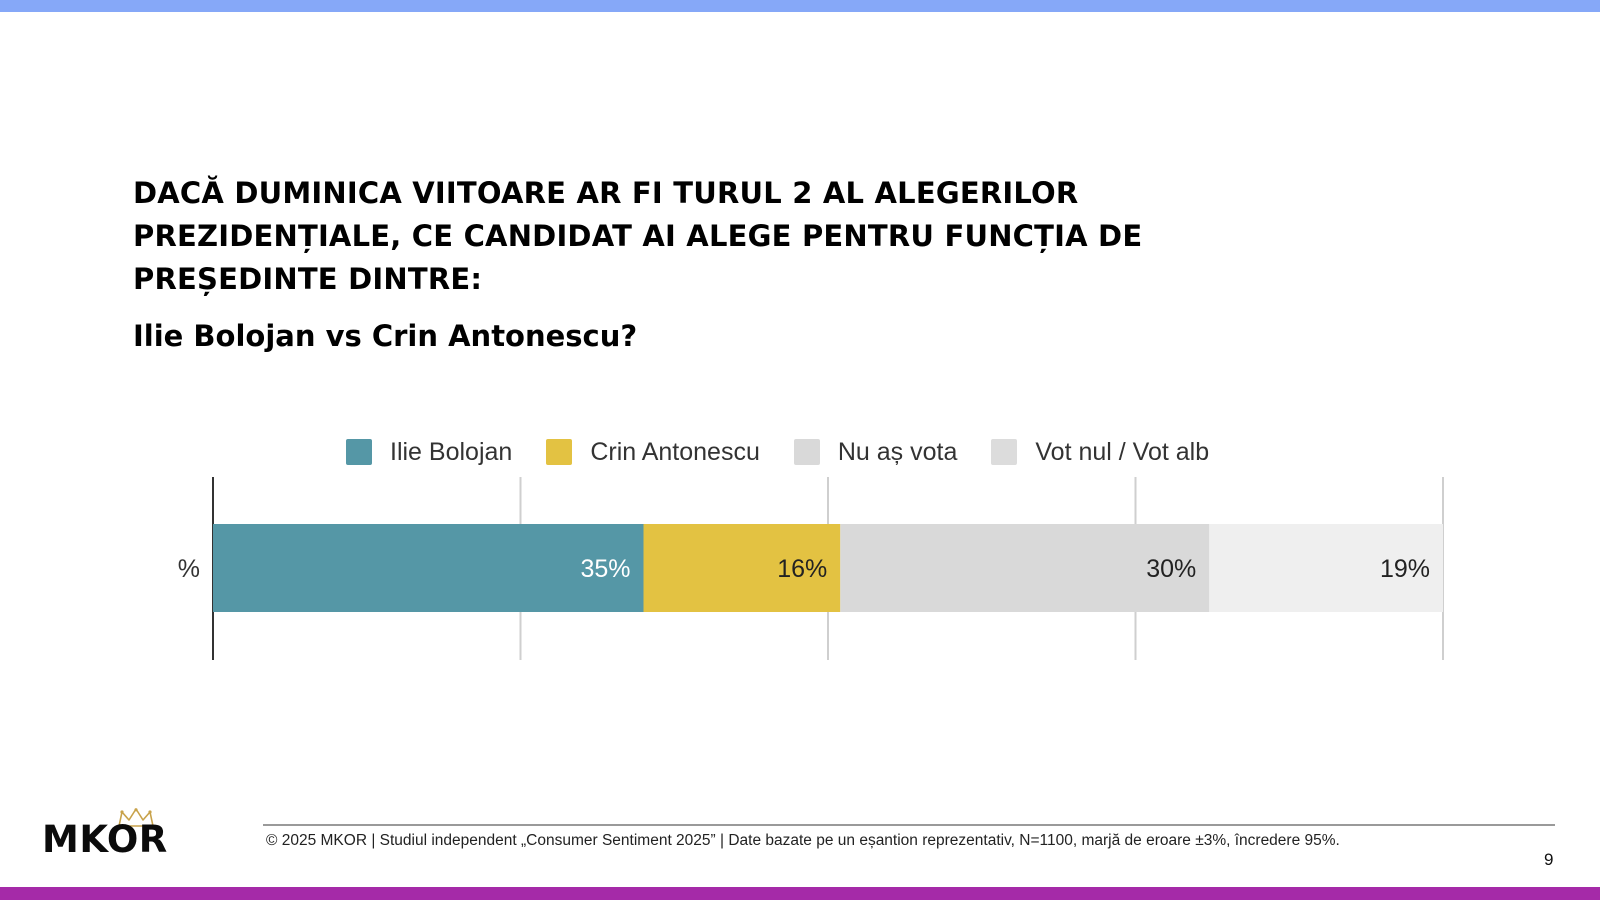 Image resolution: width=1600 pixels, height=900 pixels. I want to click on legend-swatch-vot-nul, so click(1004, 452).